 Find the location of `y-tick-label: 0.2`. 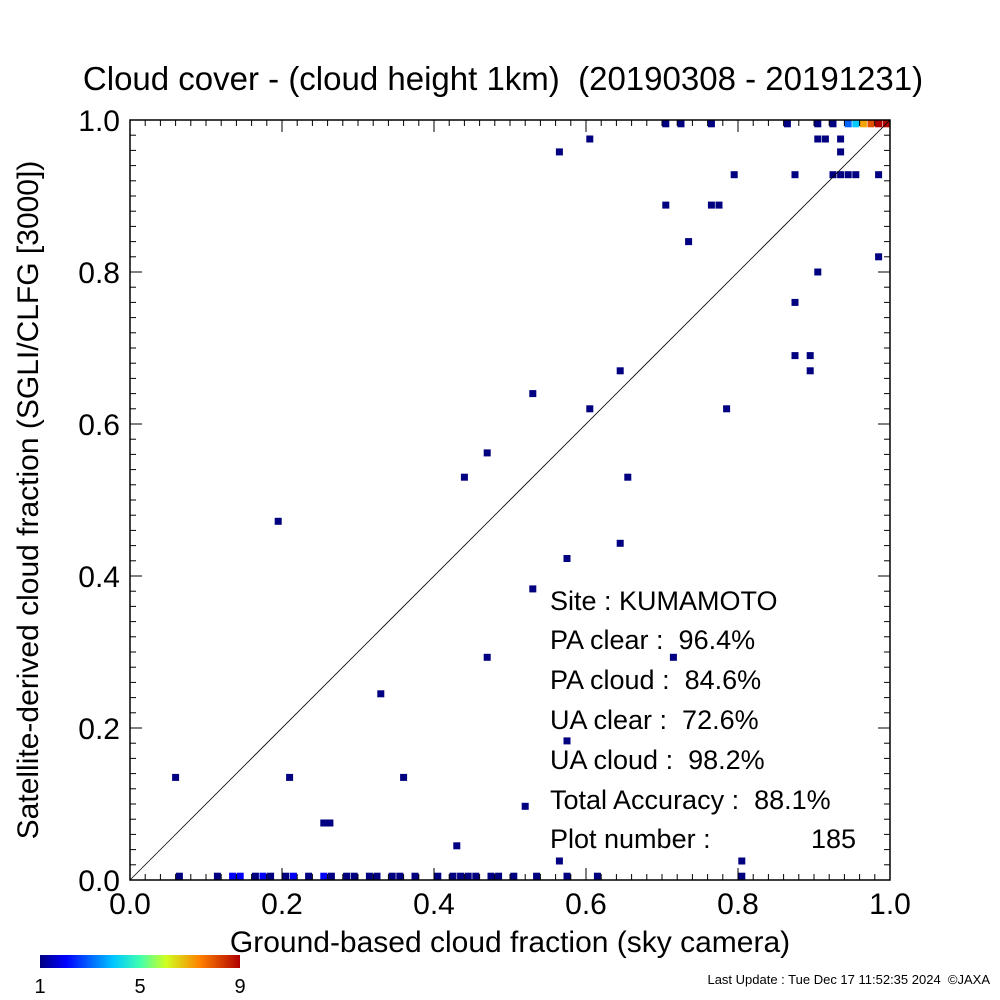

y-tick-label: 0.2 is located at coordinates (99, 729).